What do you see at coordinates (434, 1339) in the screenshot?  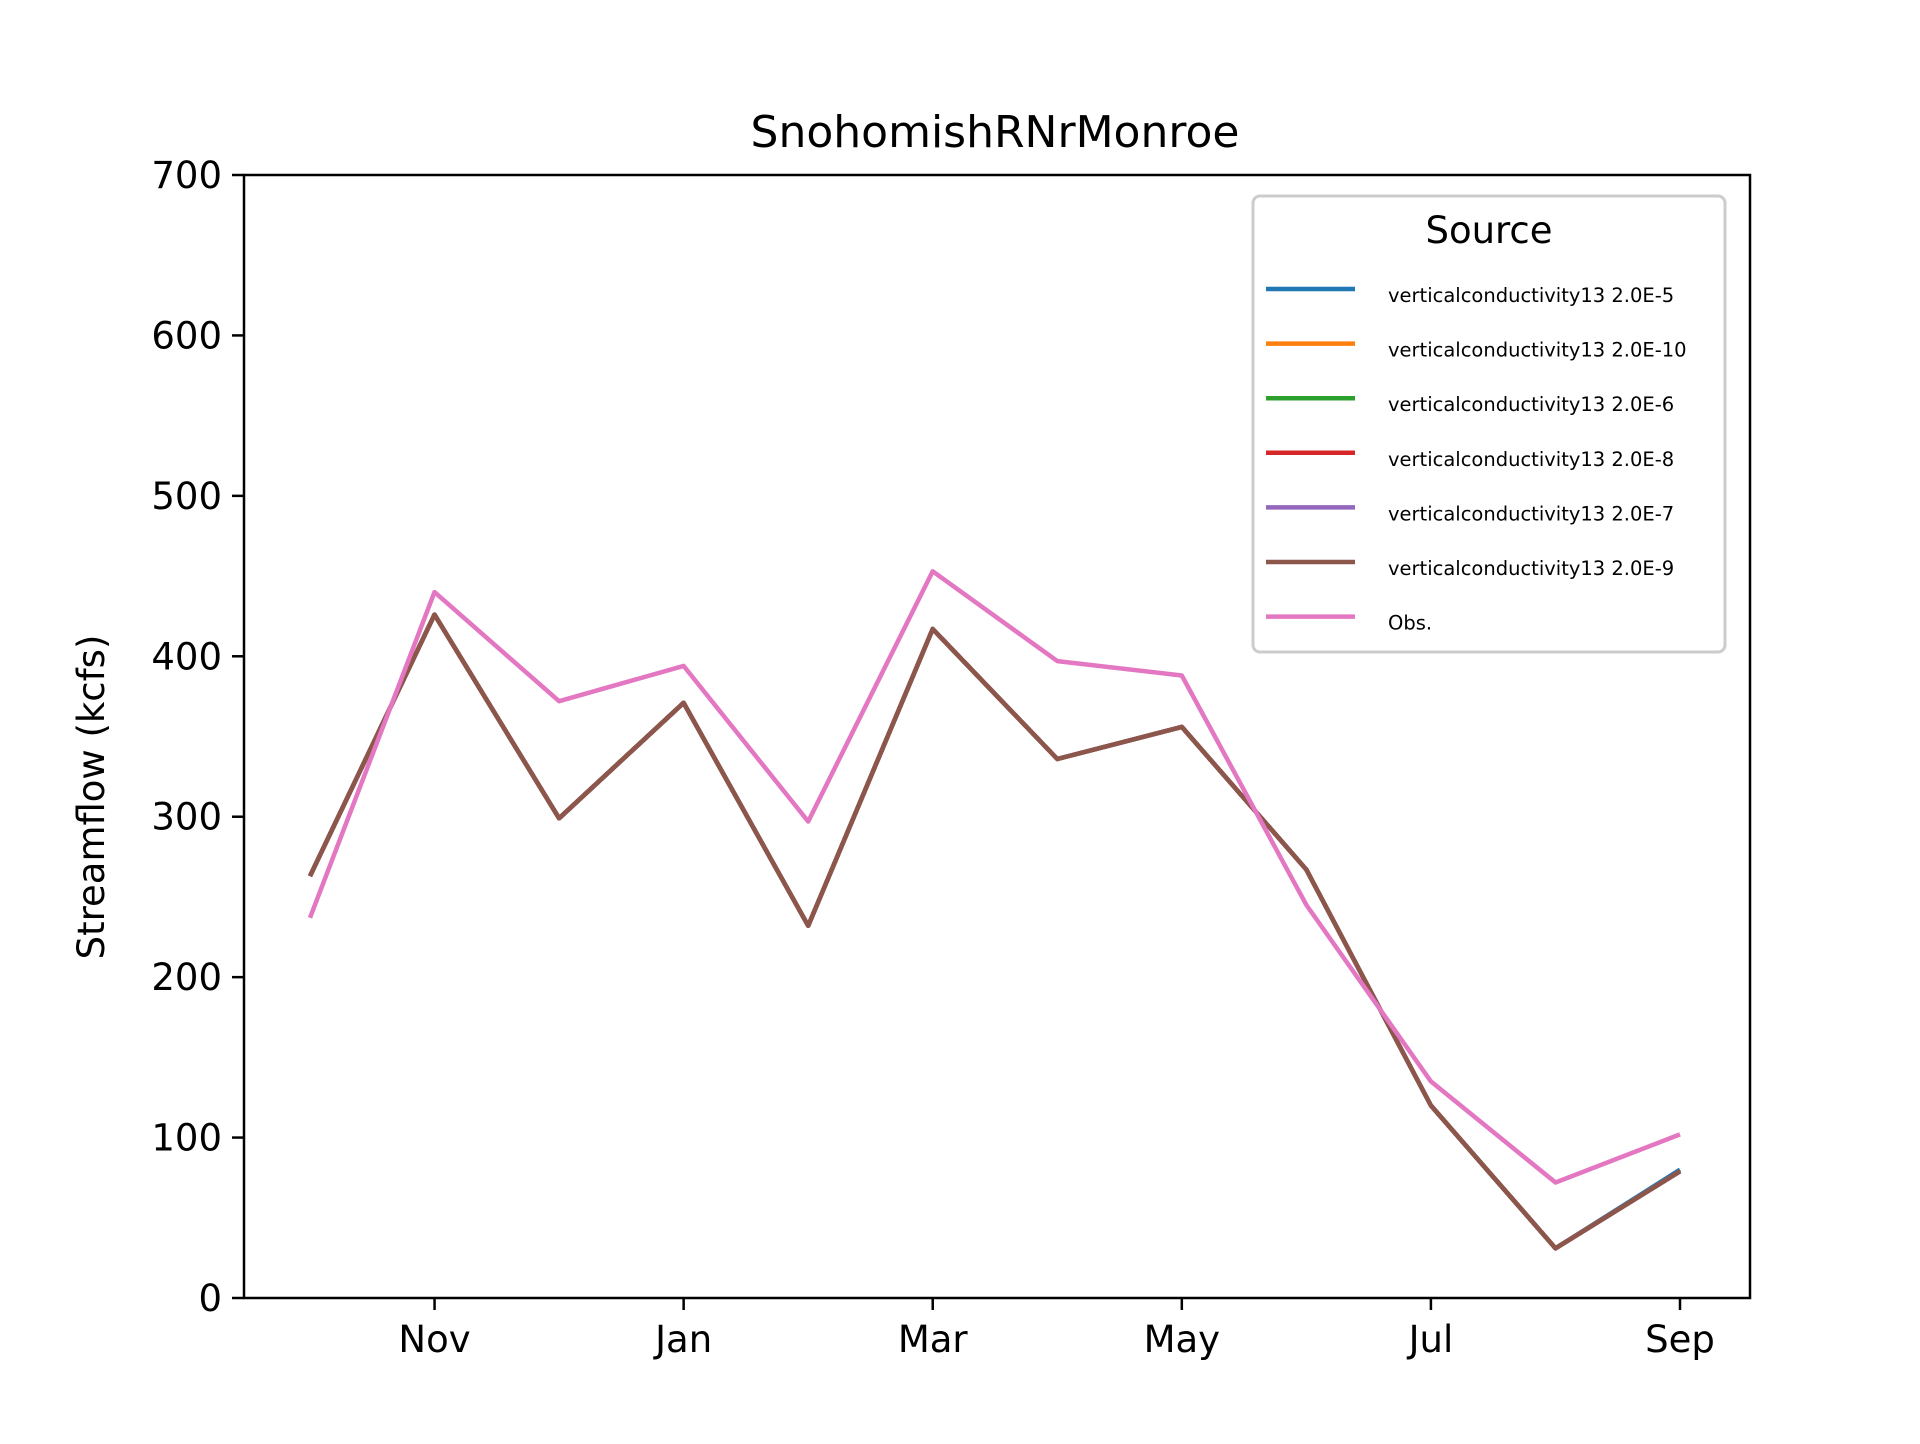 I see `x-tick-label: Nov` at bounding box center [434, 1339].